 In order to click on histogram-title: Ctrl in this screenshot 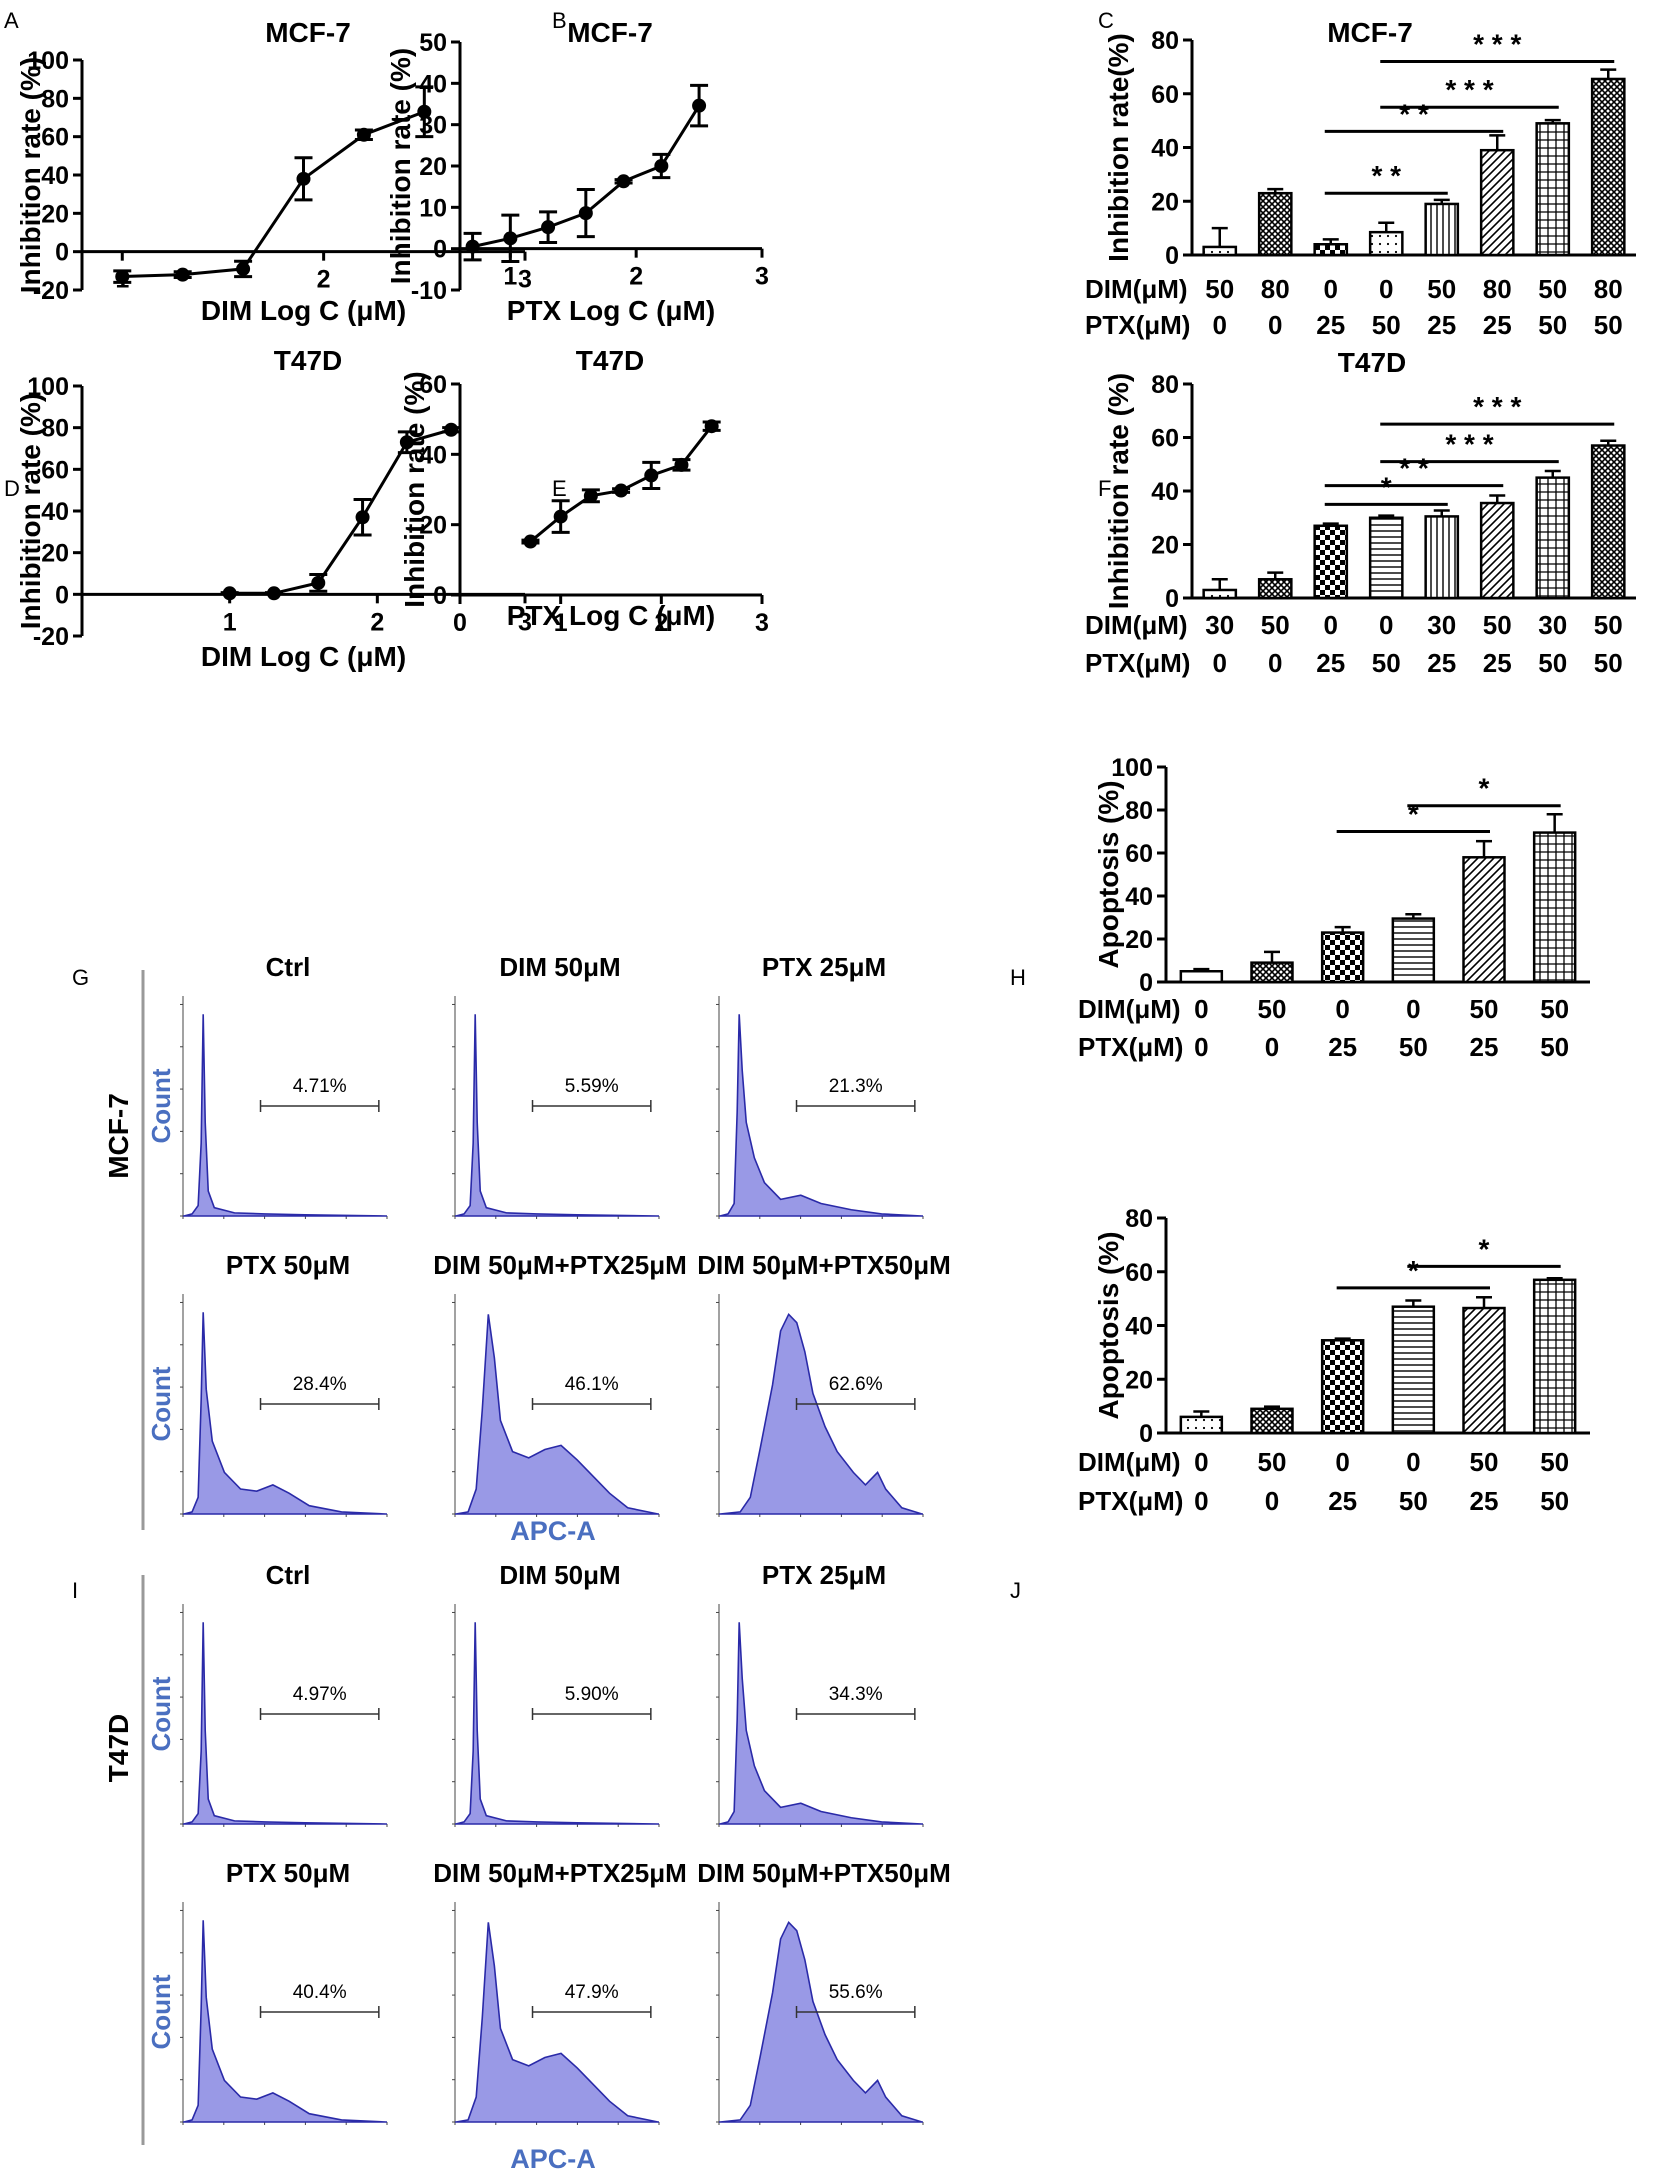, I will do `click(288, 967)`.